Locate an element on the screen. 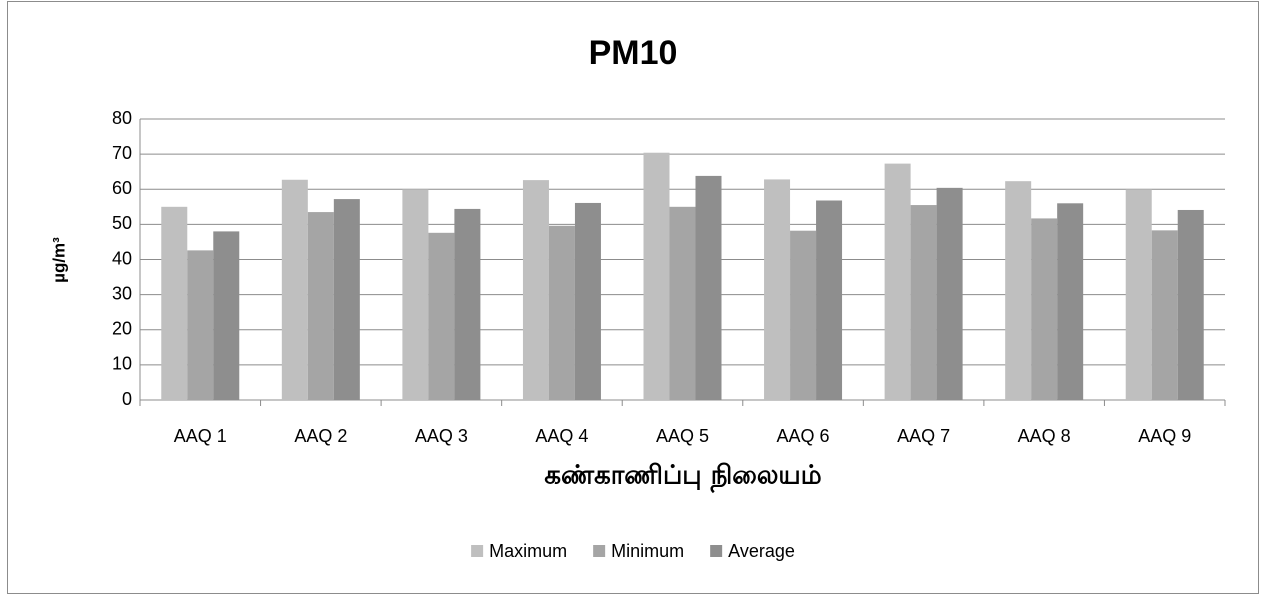 This screenshot has width=1266, height=596. y-tick-label: 20 is located at coordinates (122, 329).